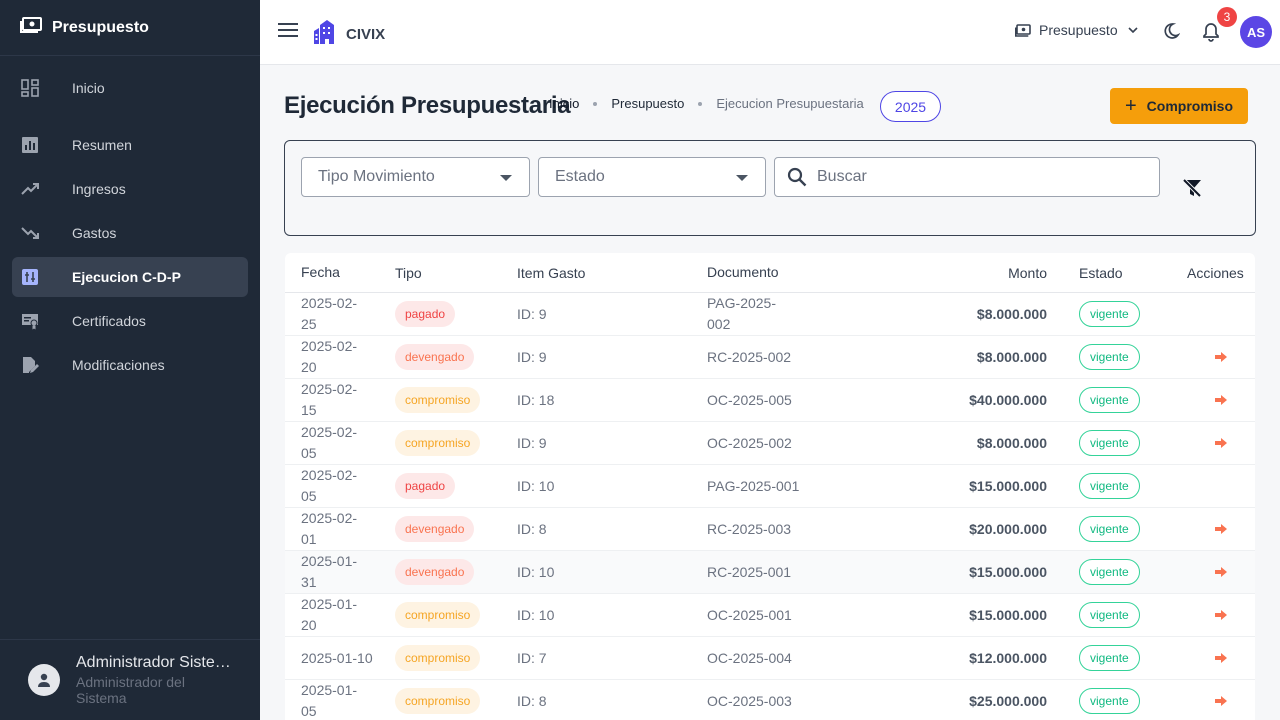 The width and height of the screenshot is (1280, 720). I want to click on cell-documento: OC-2025-003, so click(807, 701).